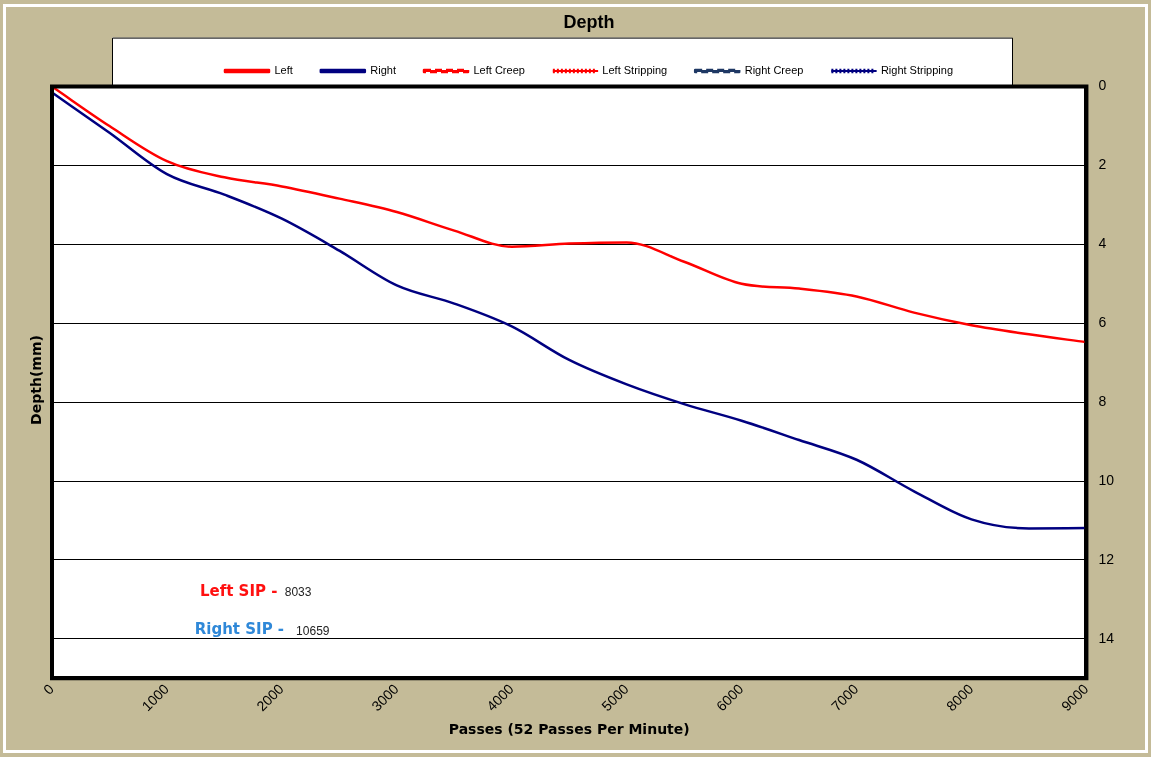  I want to click on y-tick-label: 14, so click(1106, 637).